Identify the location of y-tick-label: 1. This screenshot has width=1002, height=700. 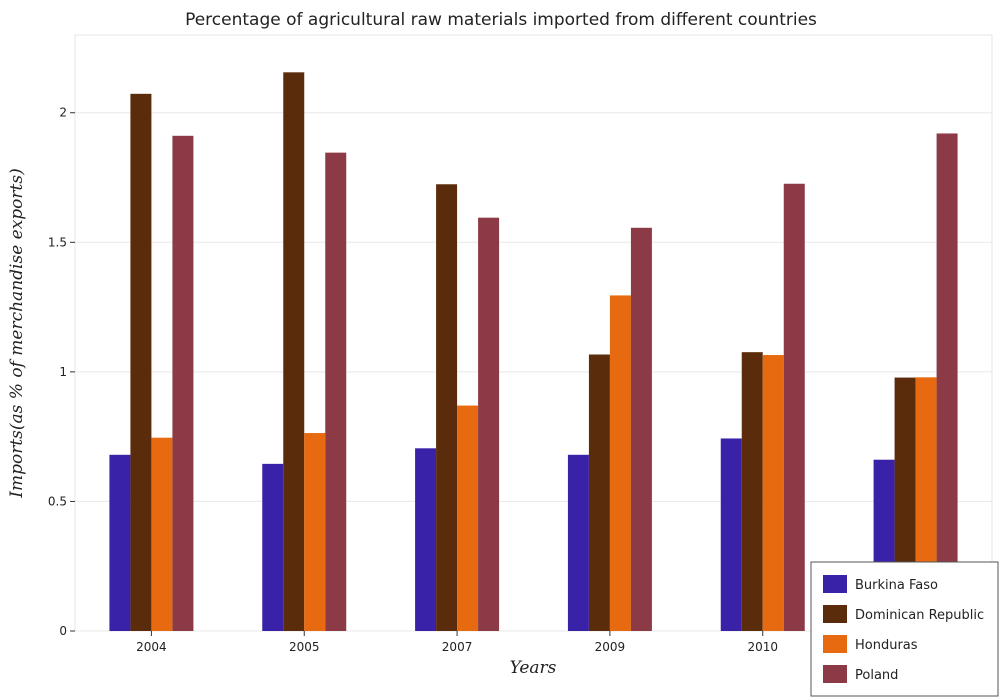
(63, 372).